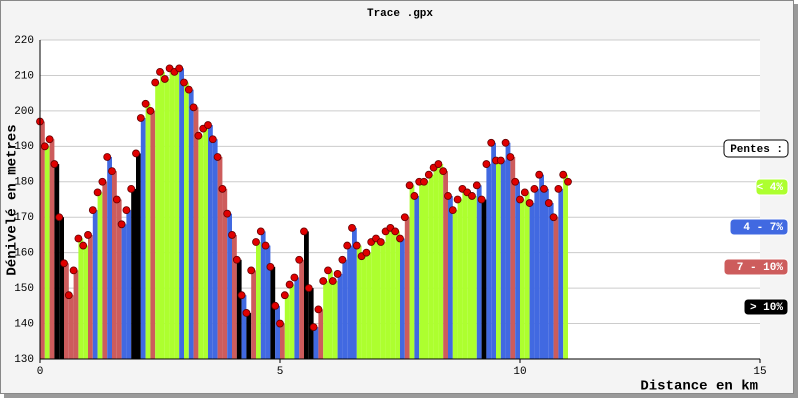 The width and height of the screenshot is (800, 405). What do you see at coordinates (13, 199) in the screenshot?
I see `y-axis-label: Dénivelé en metres` at bounding box center [13, 199].